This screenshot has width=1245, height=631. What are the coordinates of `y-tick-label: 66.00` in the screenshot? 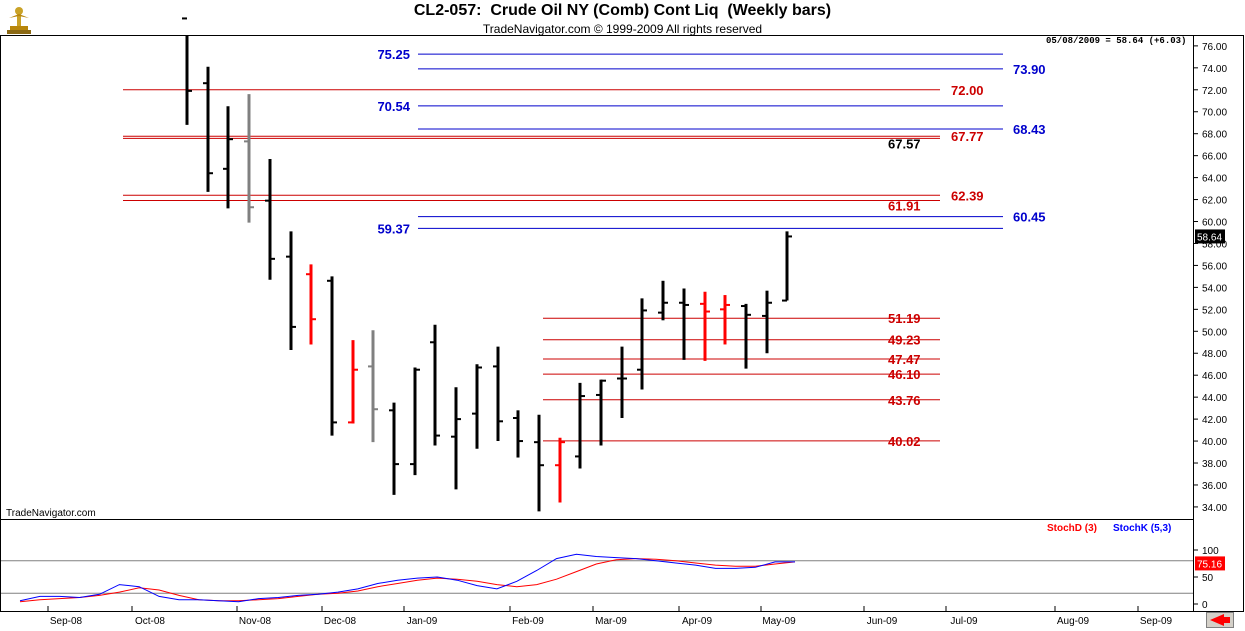 It's located at (1214, 157).